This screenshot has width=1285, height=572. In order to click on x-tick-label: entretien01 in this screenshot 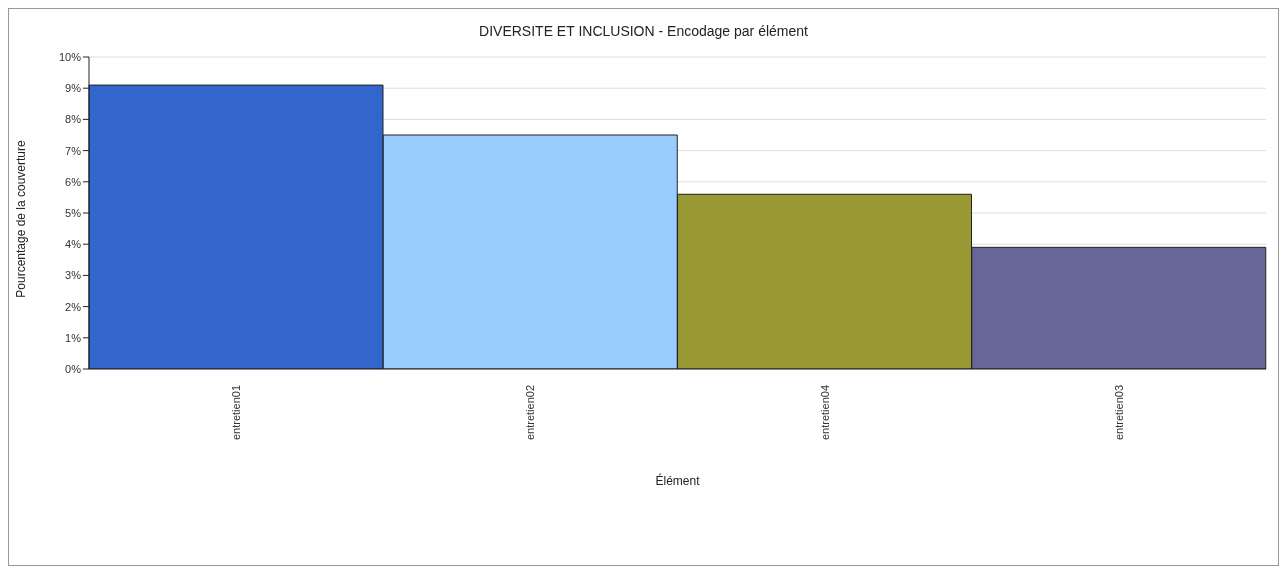, I will do `click(236, 413)`.